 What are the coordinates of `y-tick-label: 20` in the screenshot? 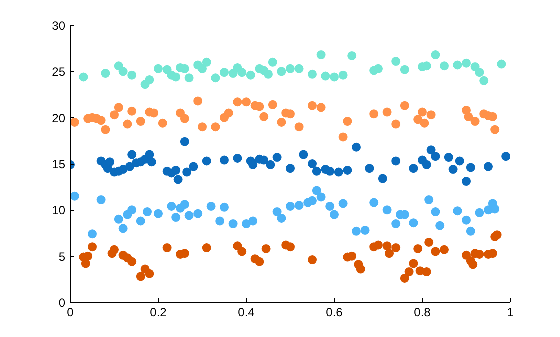 It's located at (59, 118).